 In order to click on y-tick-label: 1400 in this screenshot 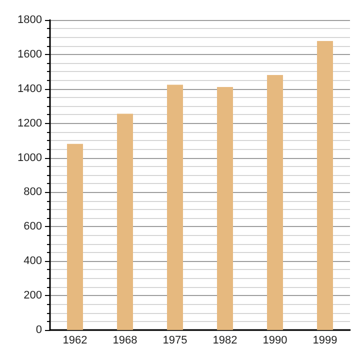, I will do `click(30, 88)`.